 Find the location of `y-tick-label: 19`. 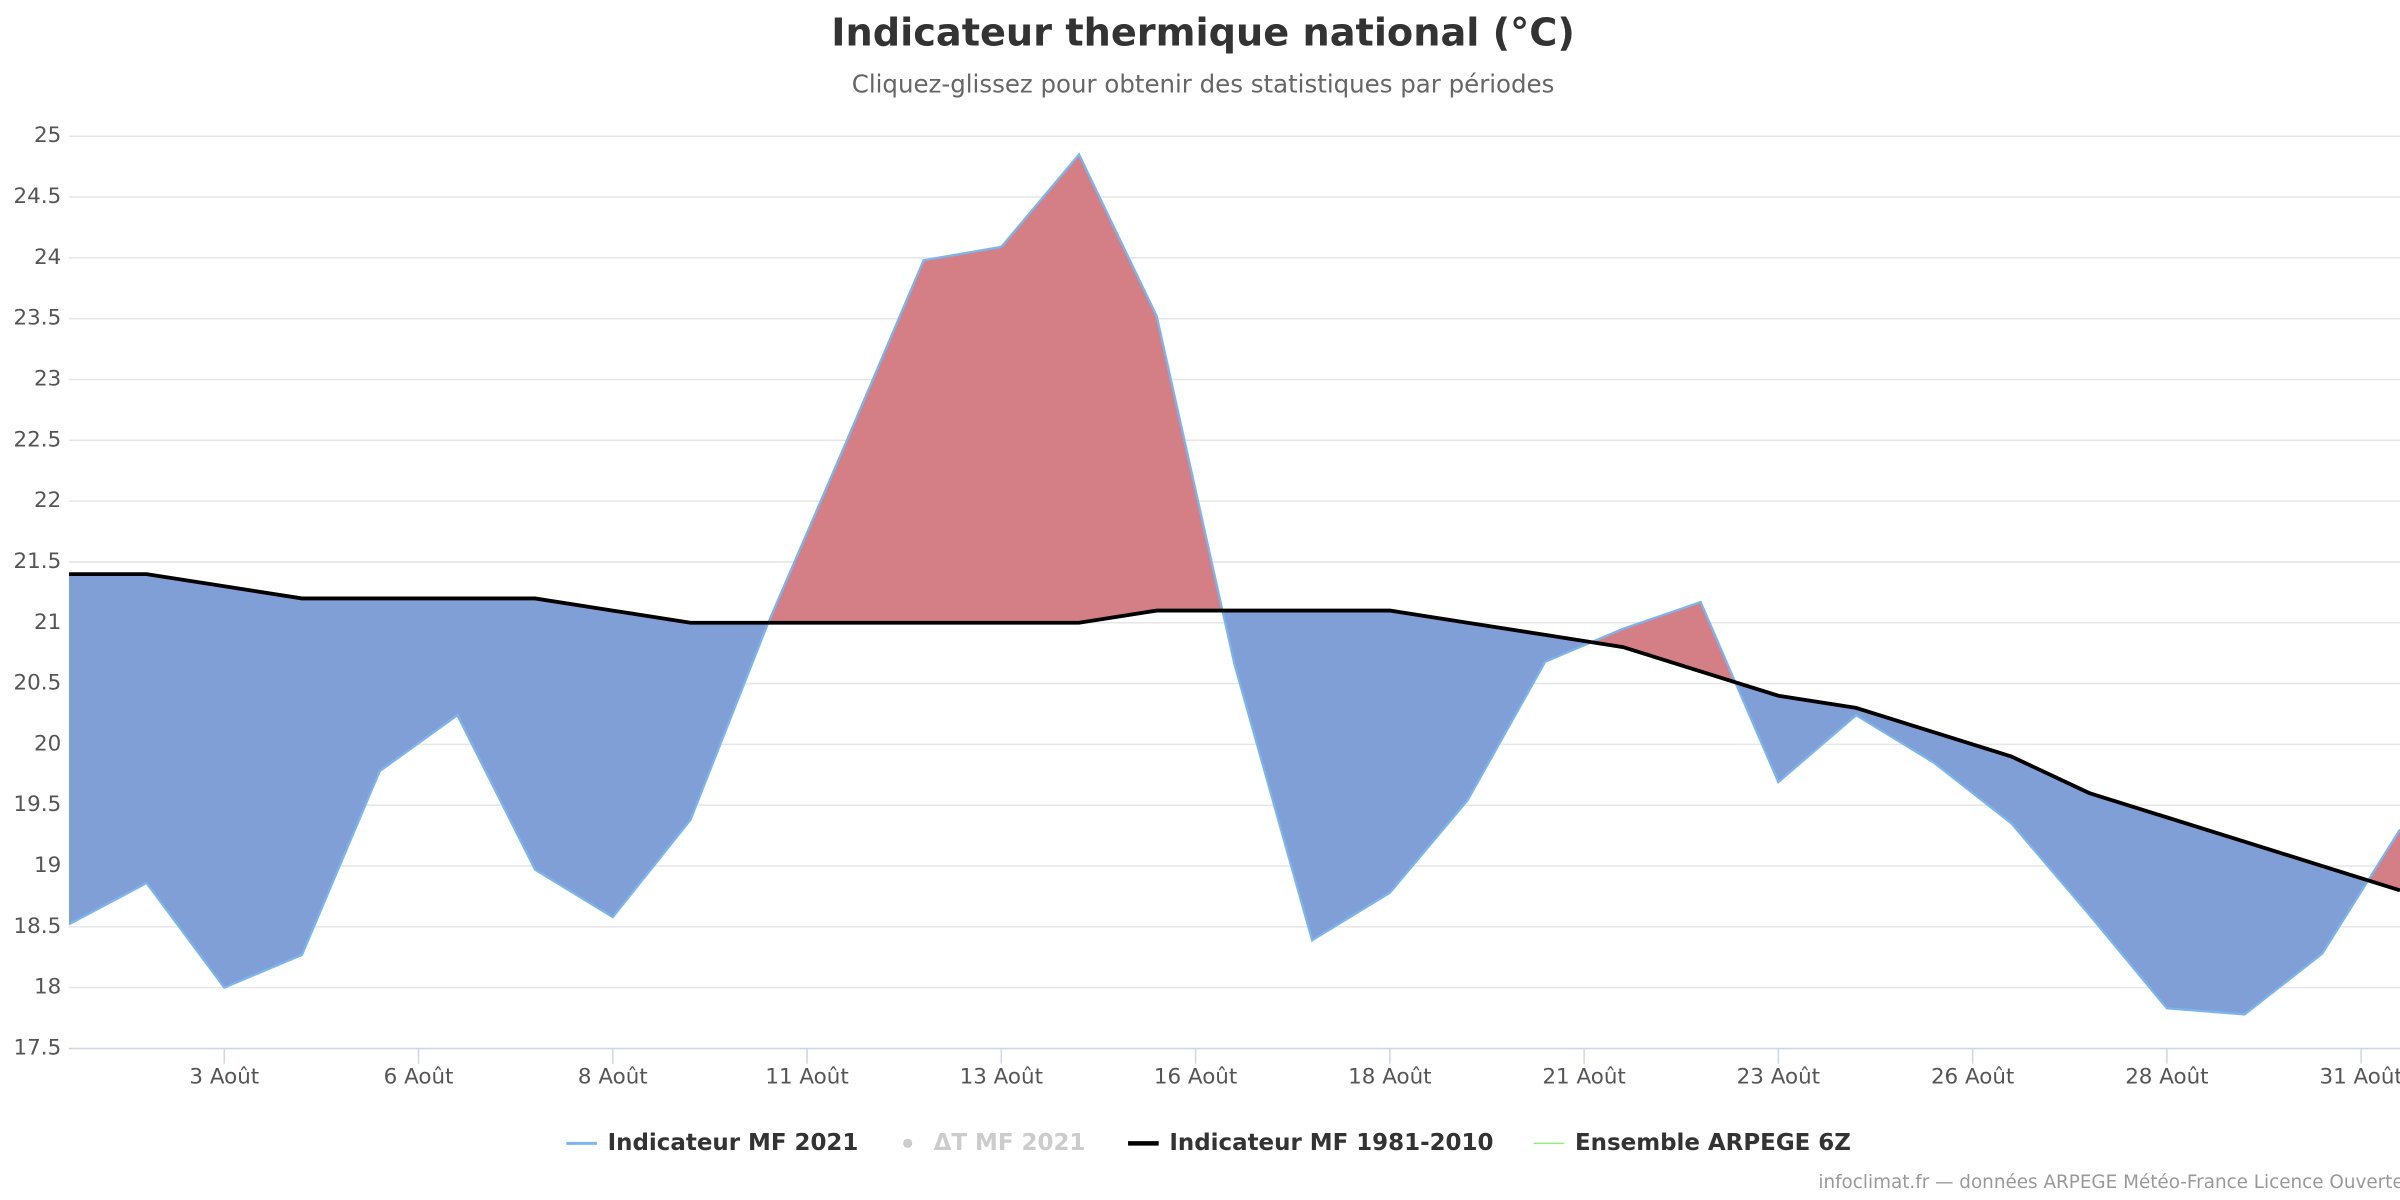

y-tick-label: 19 is located at coordinates (47, 865).